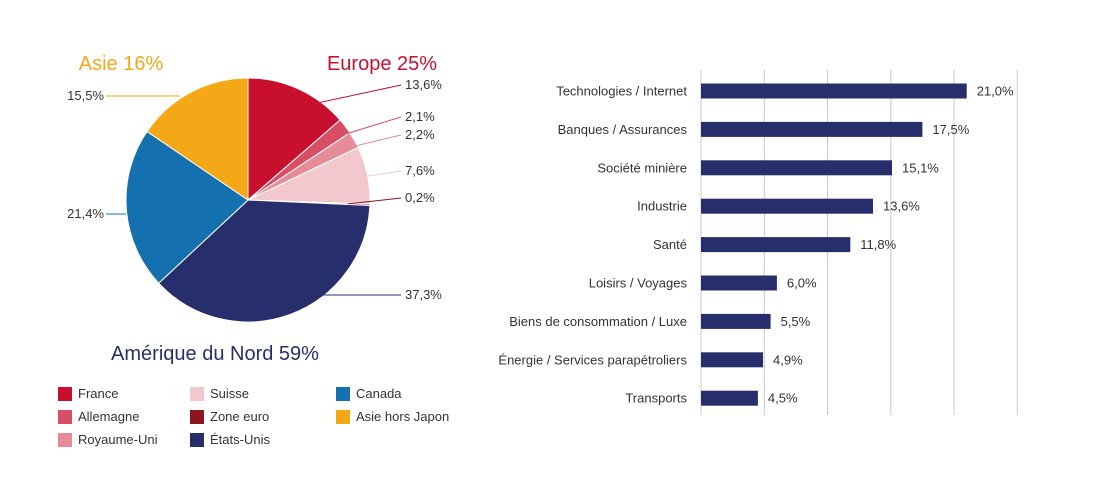 This screenshot has height=483, width=1100. What do you see at coordinates (736, 321) in the screenshot?
I see `bar-biens-de-consommation-luxe` at bounding box center [736, 321].